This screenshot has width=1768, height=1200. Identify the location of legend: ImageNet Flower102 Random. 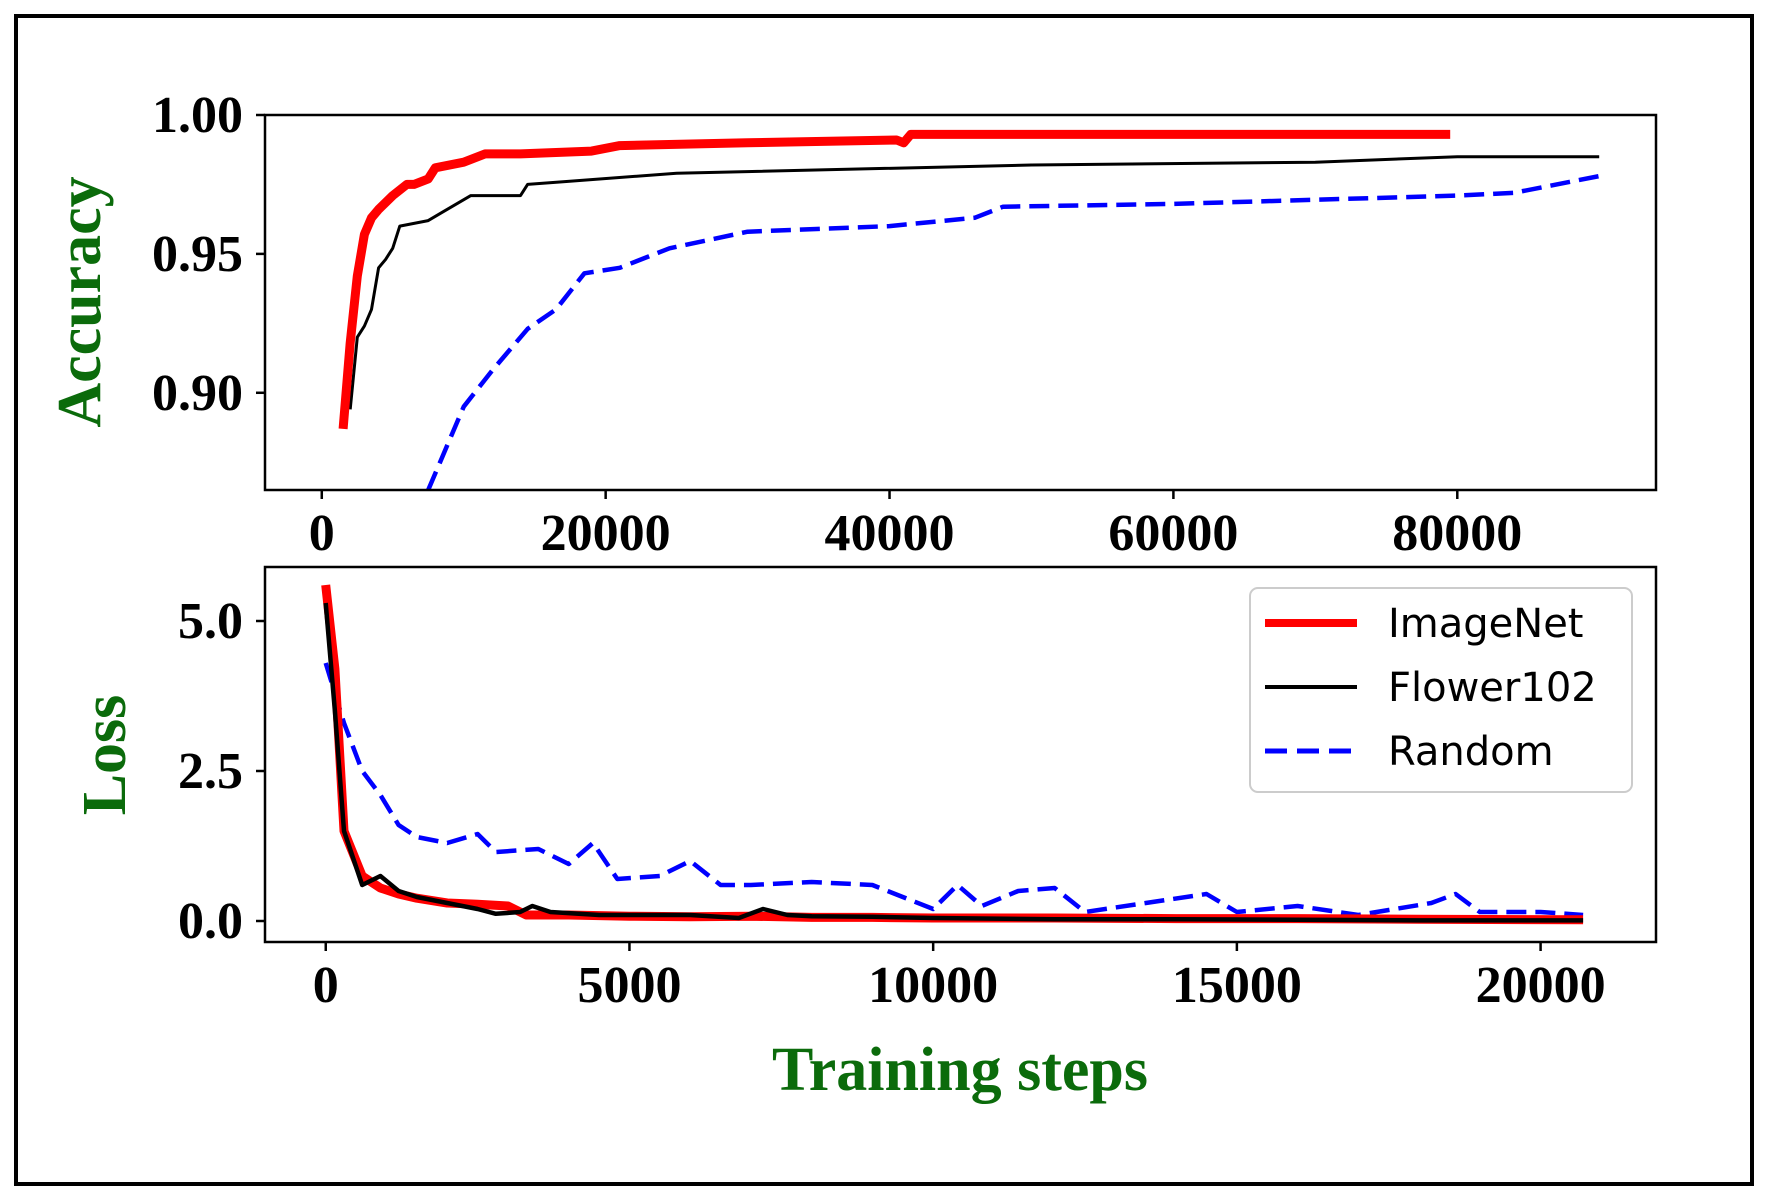
(1441, 690).